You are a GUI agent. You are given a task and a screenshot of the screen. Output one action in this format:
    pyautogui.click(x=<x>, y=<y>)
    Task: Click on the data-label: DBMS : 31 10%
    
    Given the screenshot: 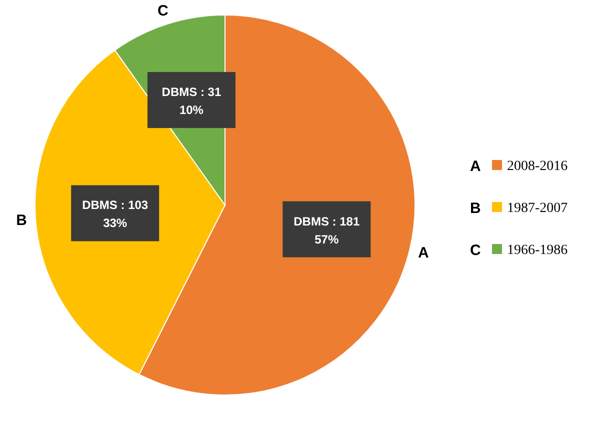 What is the action you would take?
    pyautogui.click(x=192, y=101)
    